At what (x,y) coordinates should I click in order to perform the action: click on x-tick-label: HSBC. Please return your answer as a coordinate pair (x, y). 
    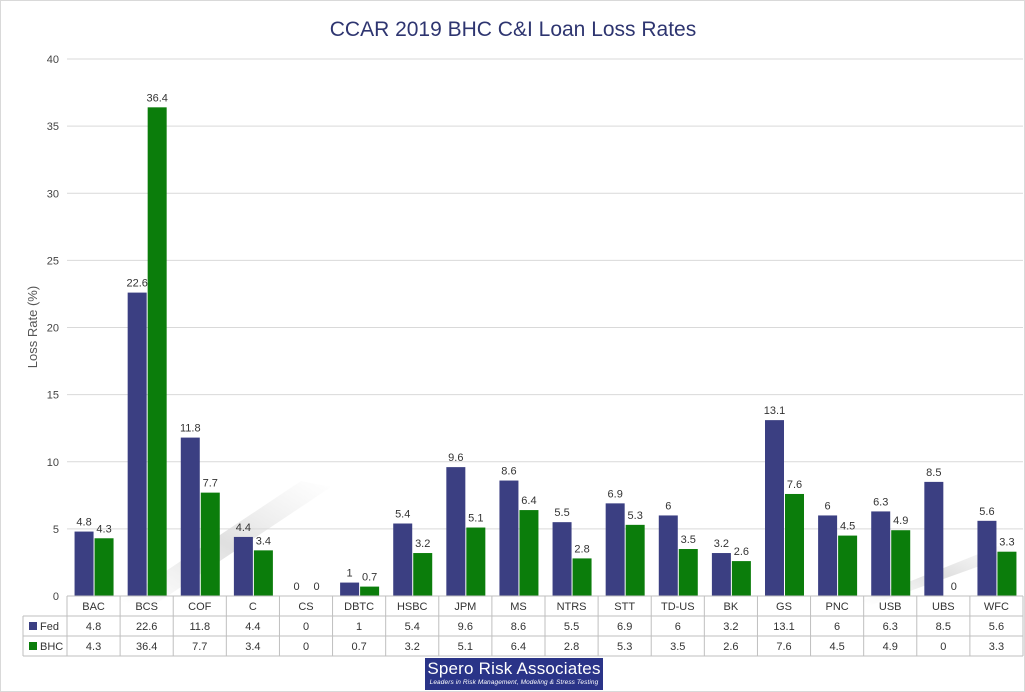
    Looking at the image, I should click on (412, 607).